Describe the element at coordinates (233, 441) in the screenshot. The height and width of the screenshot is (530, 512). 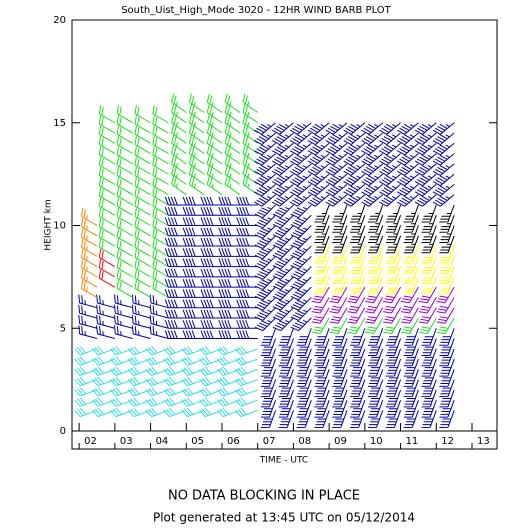
I see `x-tick-label: 06` at that location.